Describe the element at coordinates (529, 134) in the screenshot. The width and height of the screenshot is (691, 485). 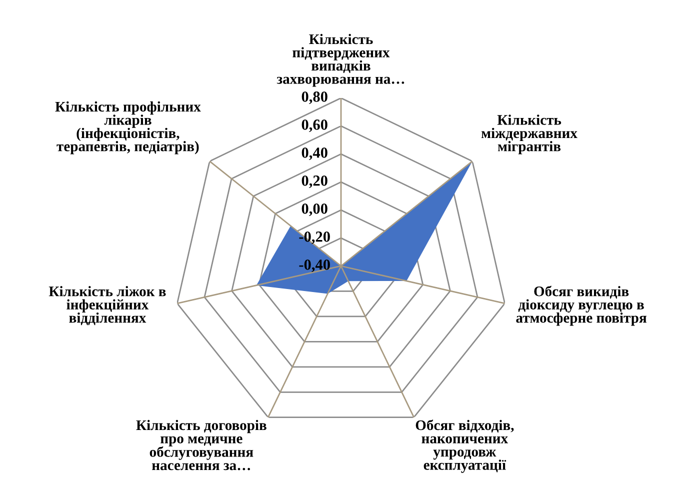
I see `spoke-label: Кількість міждержавних мігрантів` at that location.